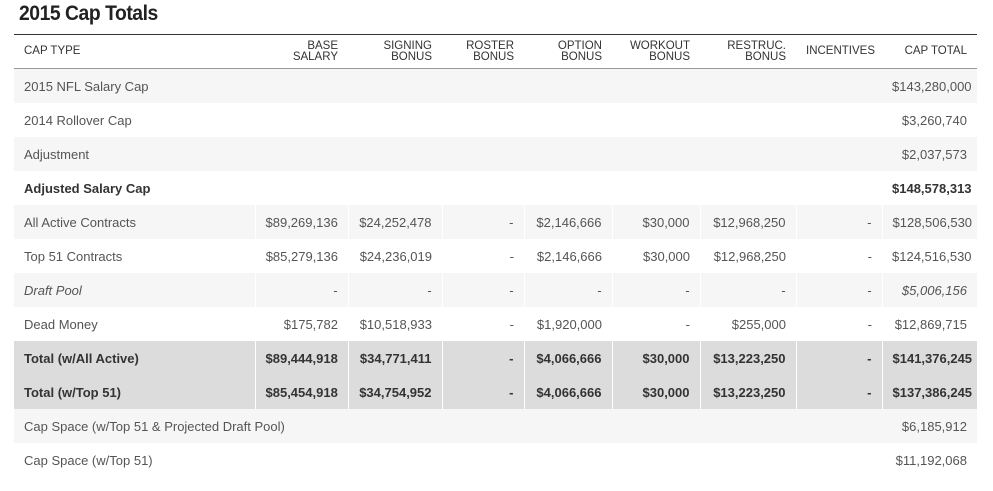  What do you see at coordinates (490, 45) in the screenshot?
I see `header-line: ROSTER` at bounding box center [490, 45].